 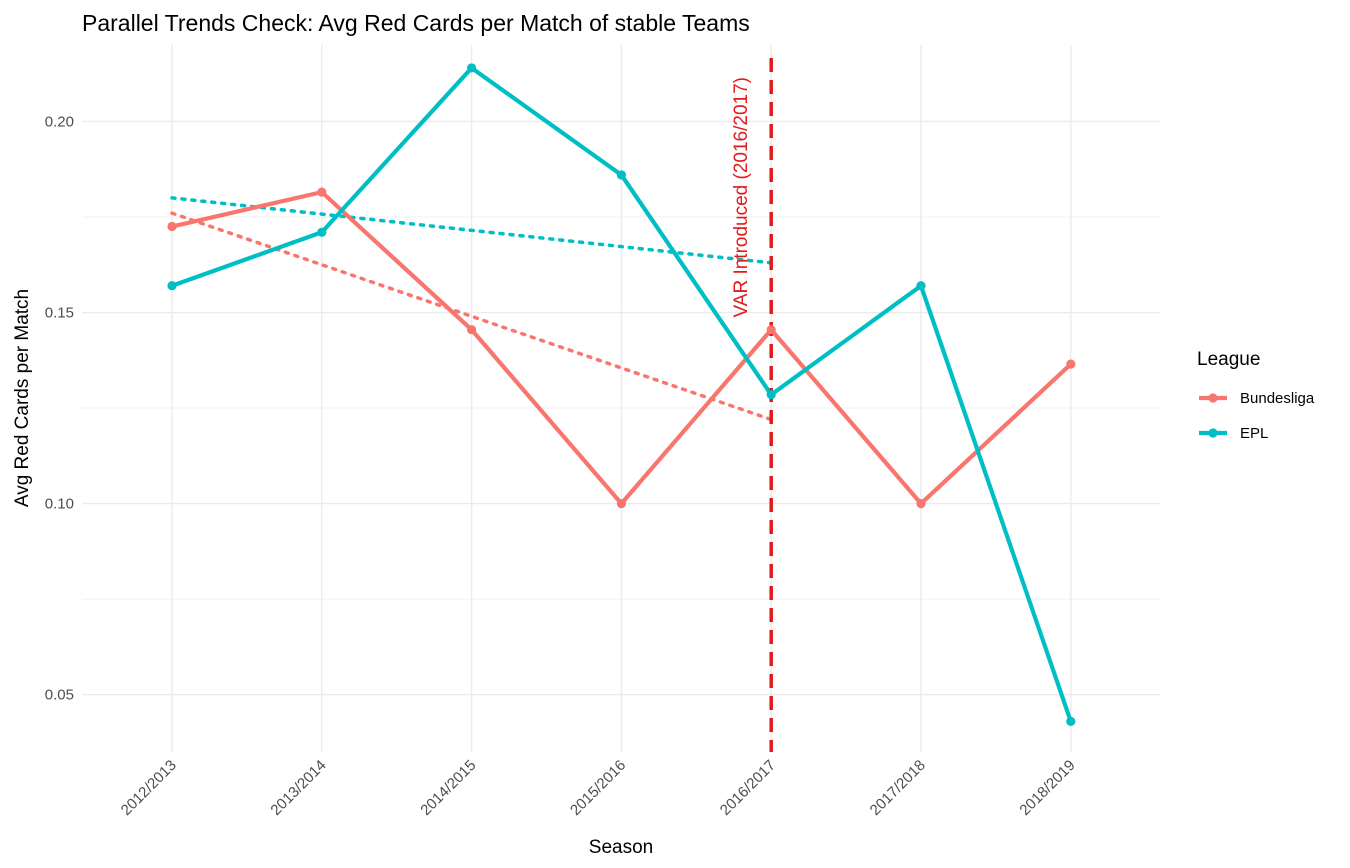 I want to click on x-tick-label: 2015/2016, so click(x=598, y=788).